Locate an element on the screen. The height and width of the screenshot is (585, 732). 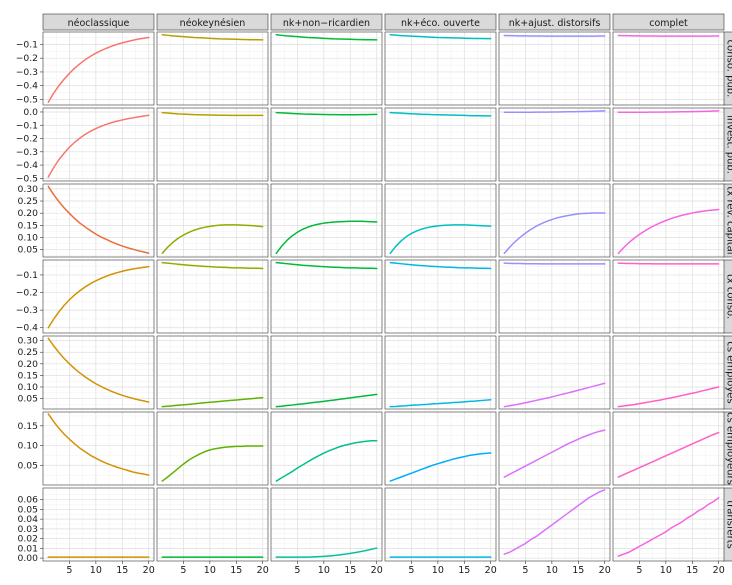
y-tick-label: 0.10 is located at coordinates (28, 446).